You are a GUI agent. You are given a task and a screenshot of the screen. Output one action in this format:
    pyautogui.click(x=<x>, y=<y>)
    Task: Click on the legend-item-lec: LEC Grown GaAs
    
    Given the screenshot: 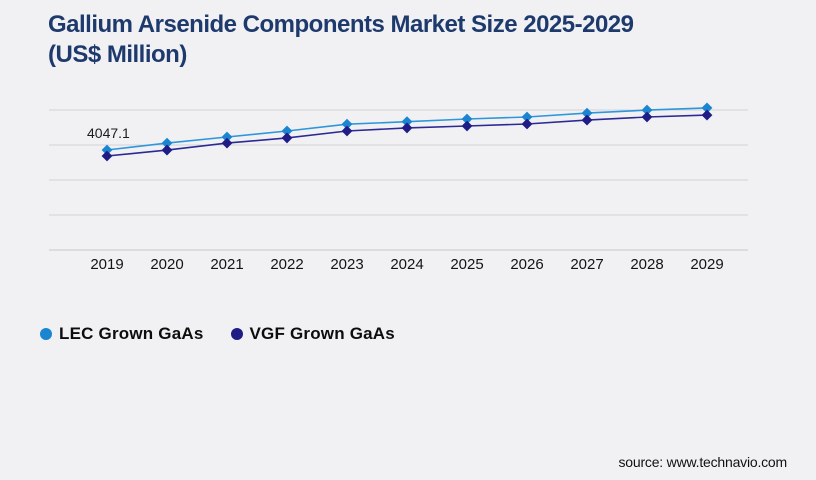 What is the action you would take?
    pyautogui.click(x=122, y=334)
    